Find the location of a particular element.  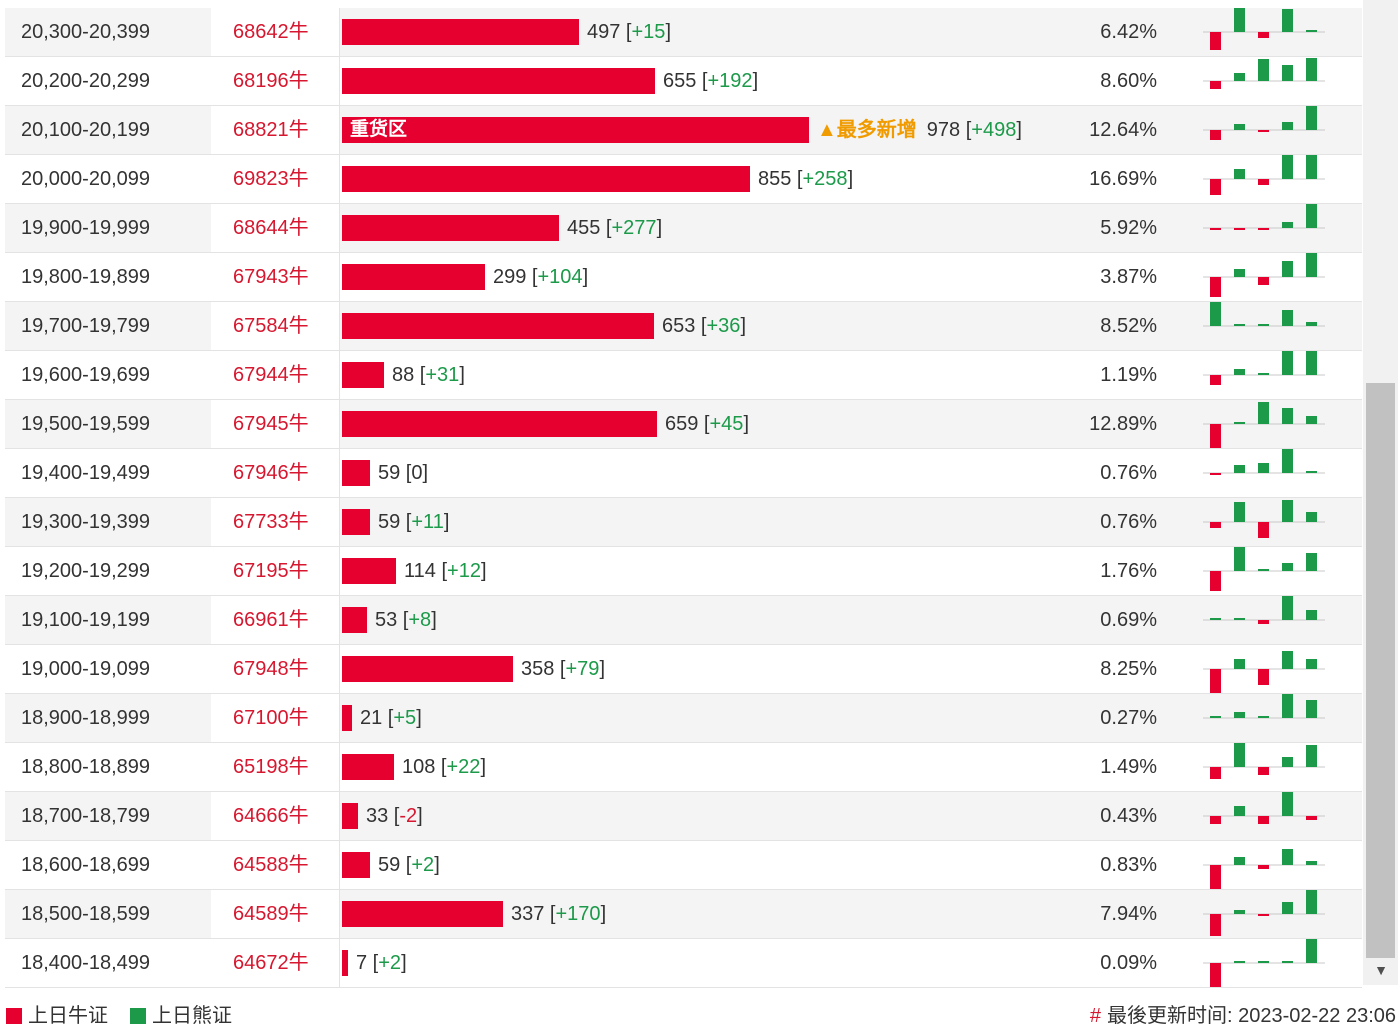

bar-value-text: 855 [+258] is located at coordinates (806, 179).